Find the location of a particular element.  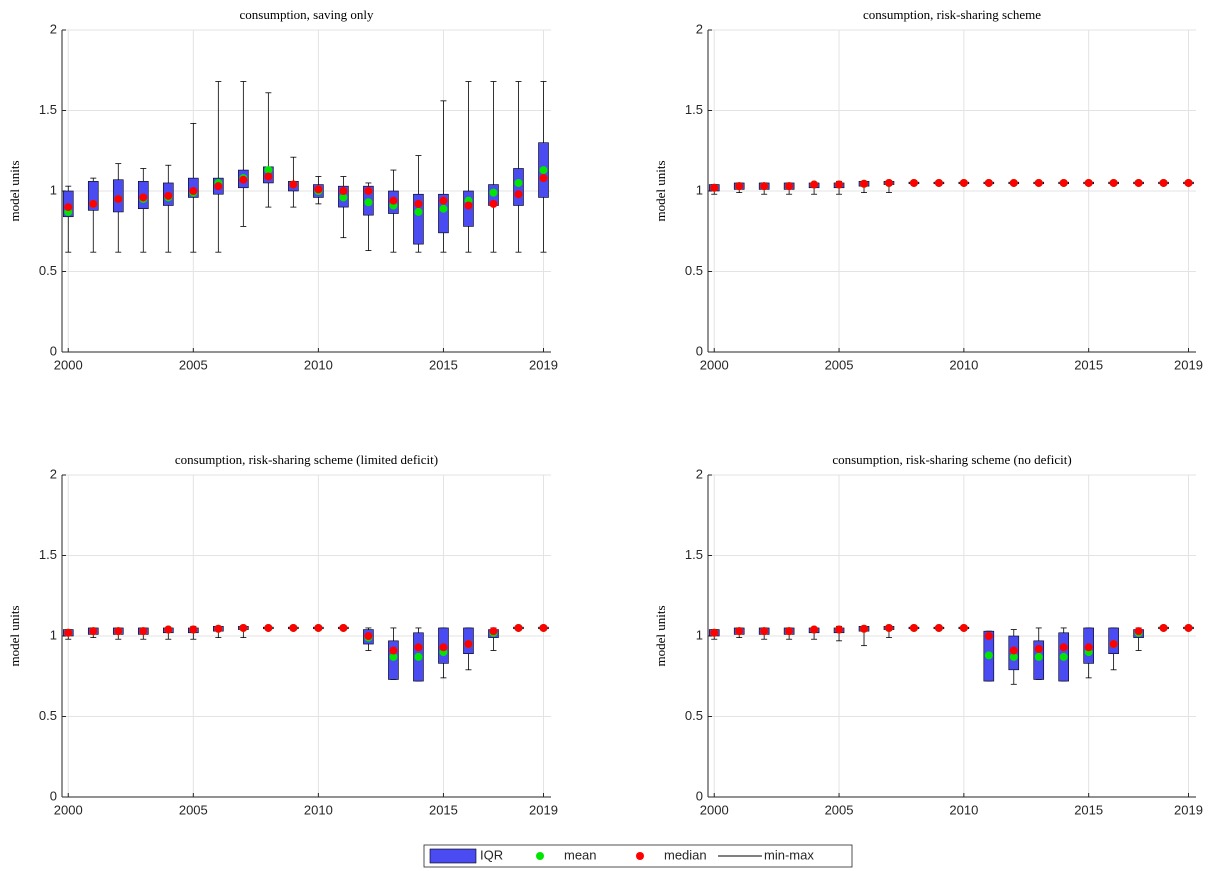

legend-label: min-max is located at coordinates (789, 854).